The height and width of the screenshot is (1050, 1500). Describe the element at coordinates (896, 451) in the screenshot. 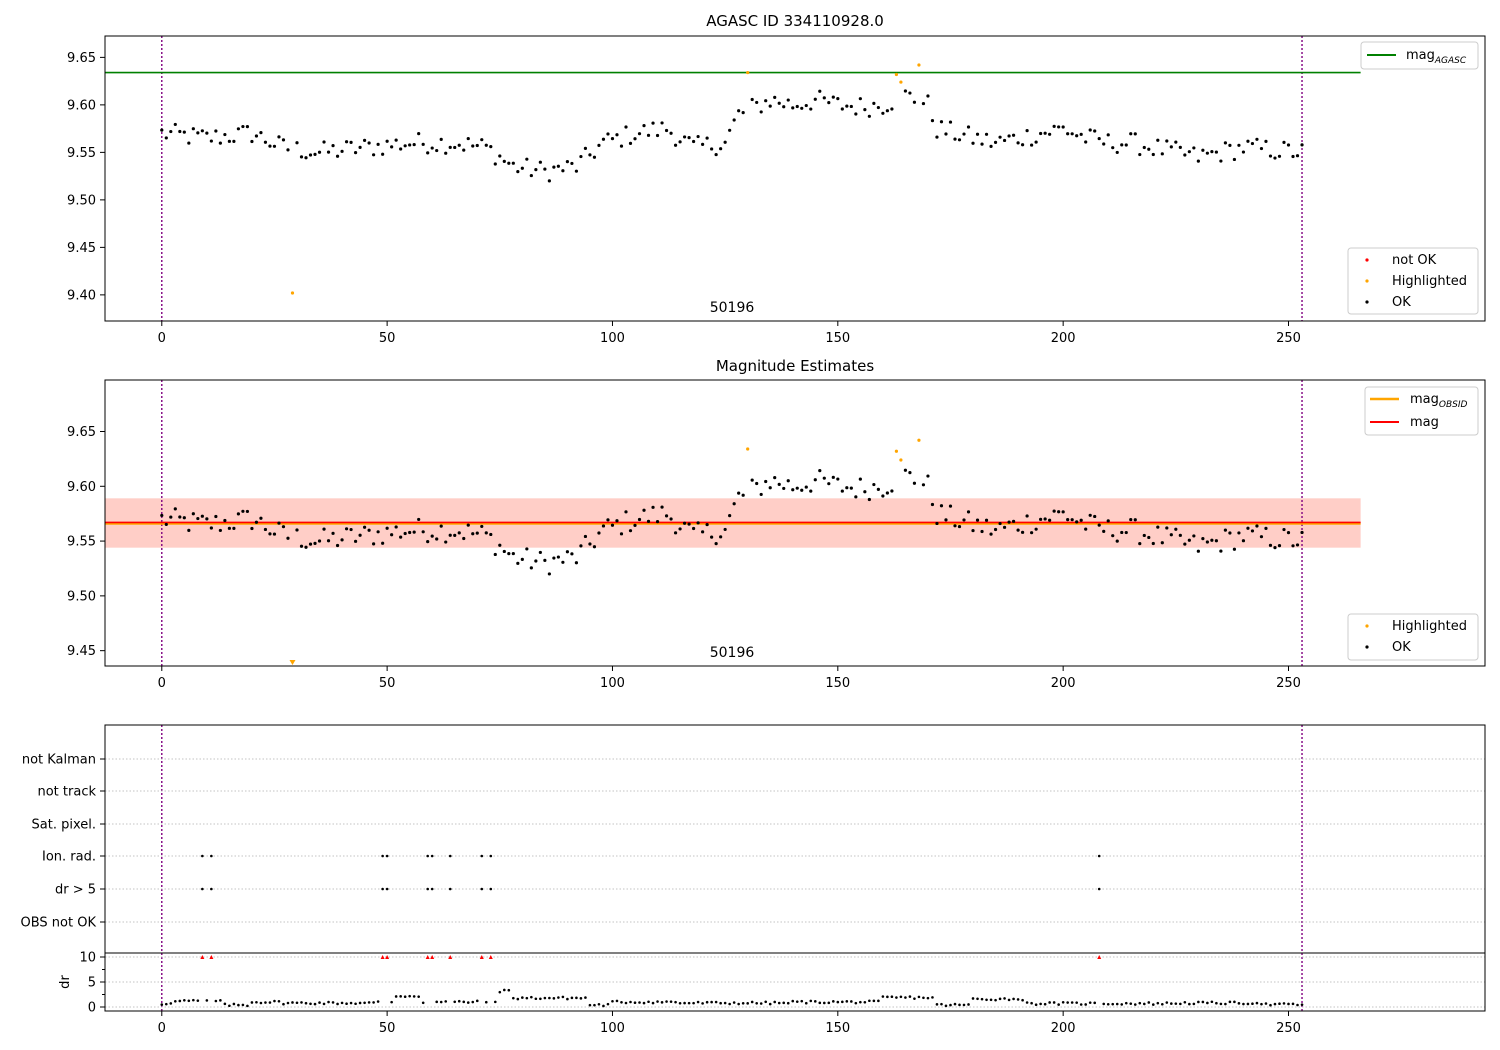

I see `highlighted-point` at that location.